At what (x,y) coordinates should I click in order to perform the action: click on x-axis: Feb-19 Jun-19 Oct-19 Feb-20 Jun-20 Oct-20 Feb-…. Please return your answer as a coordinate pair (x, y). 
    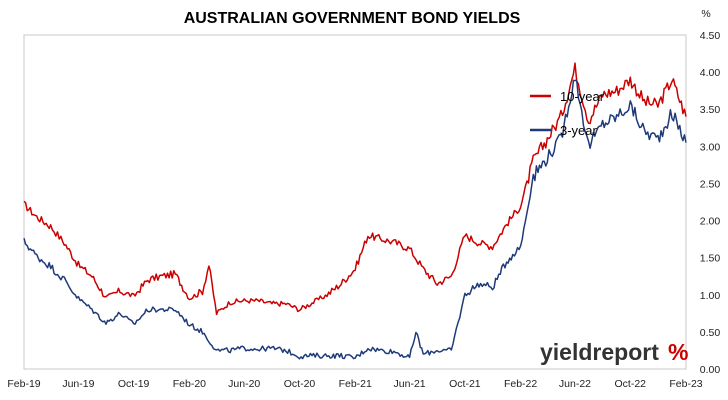
    Looking at the image, I should click on (354, 384).